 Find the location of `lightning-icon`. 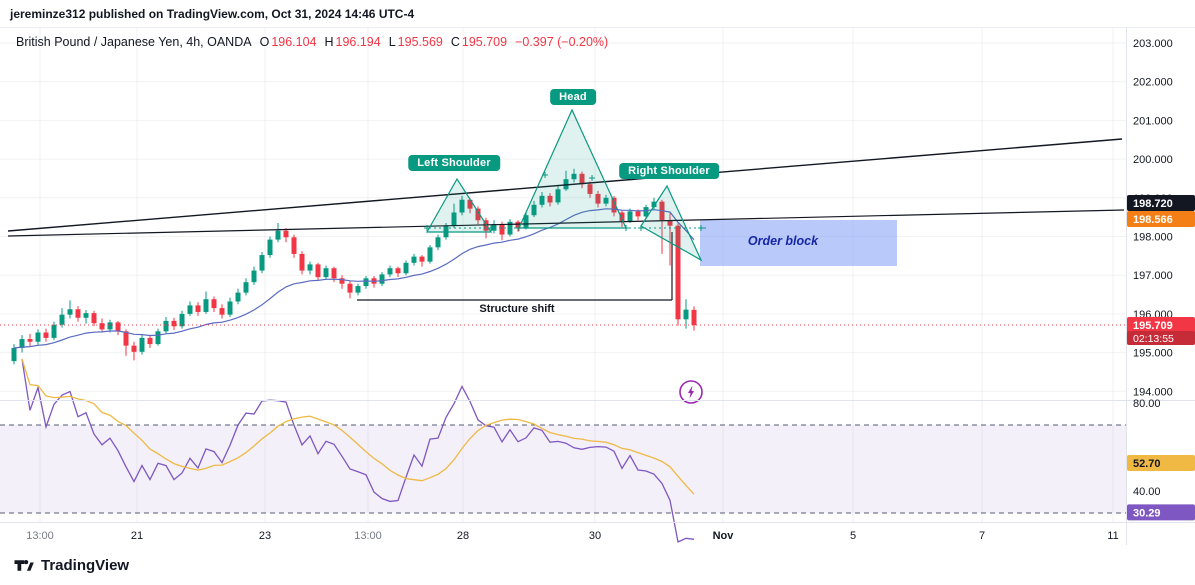

lightning-icon is located at coordinates (691, 392).